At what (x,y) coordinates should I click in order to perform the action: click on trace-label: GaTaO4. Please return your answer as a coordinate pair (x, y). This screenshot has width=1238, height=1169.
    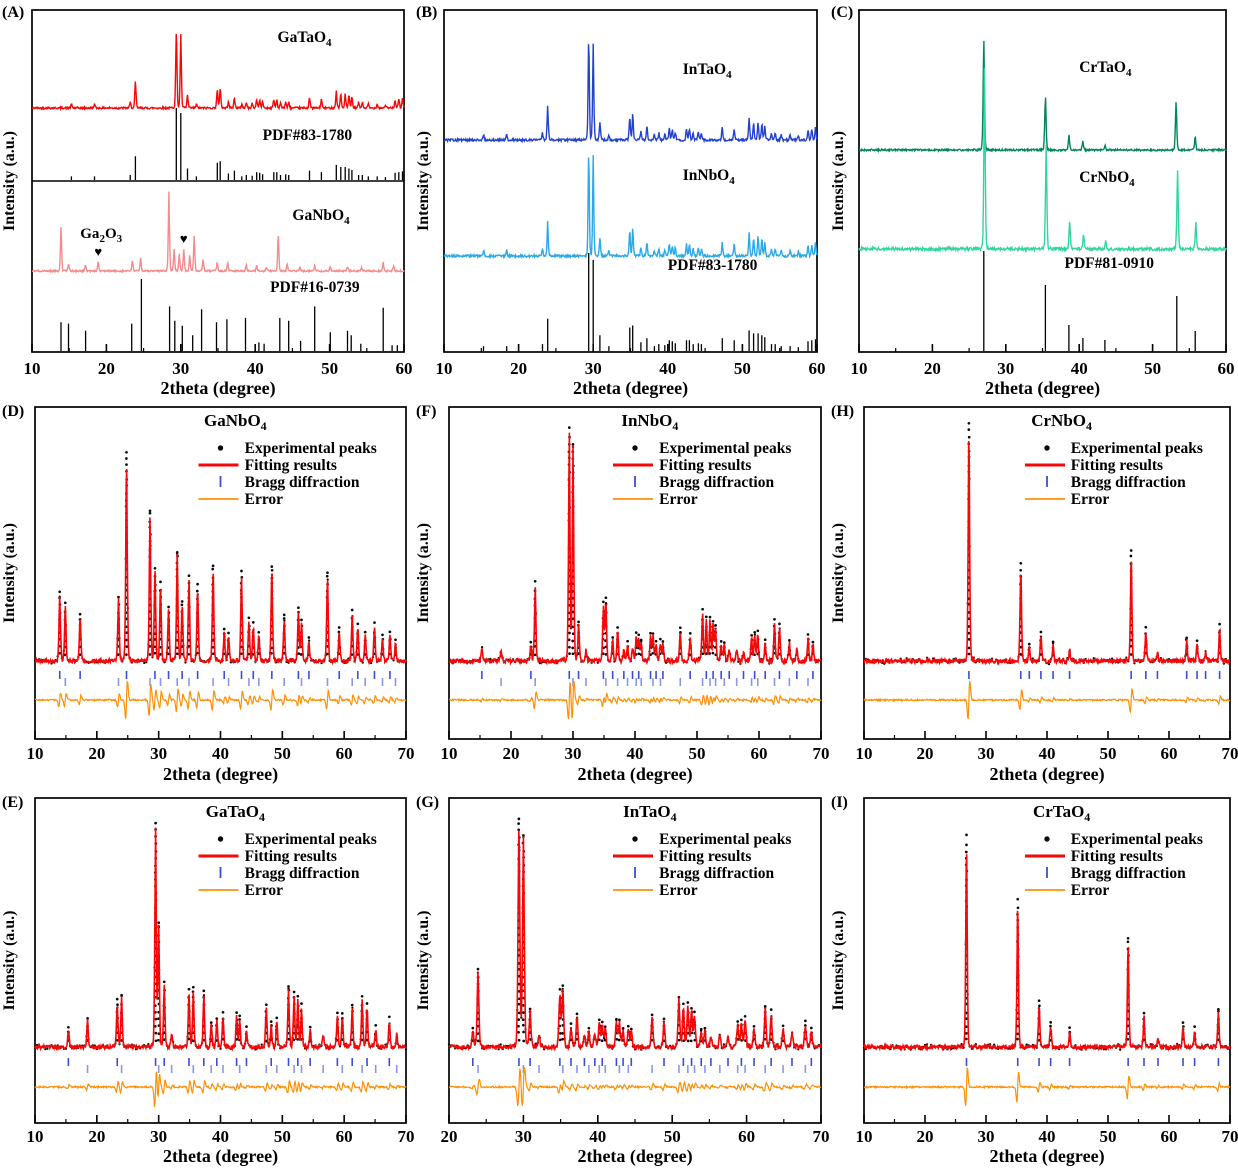
    Looking at the image, I should click on (305, 39).